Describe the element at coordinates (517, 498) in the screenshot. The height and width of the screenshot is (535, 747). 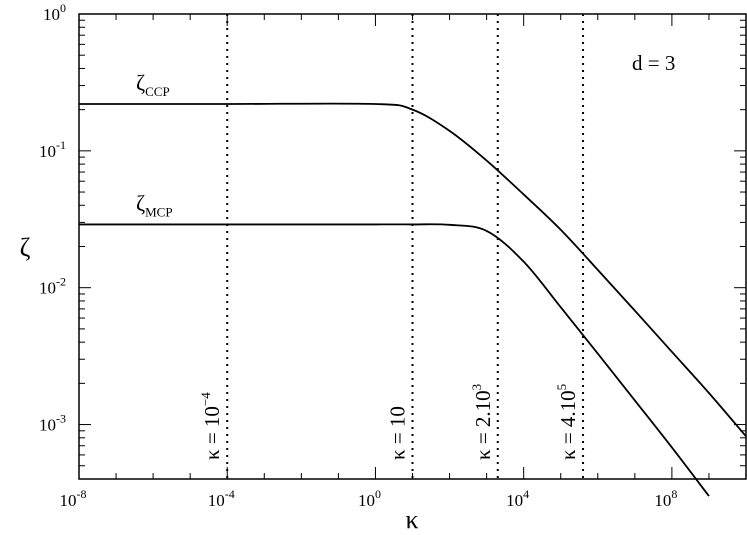
I see `x-tick-label: 10⁴` at that location.